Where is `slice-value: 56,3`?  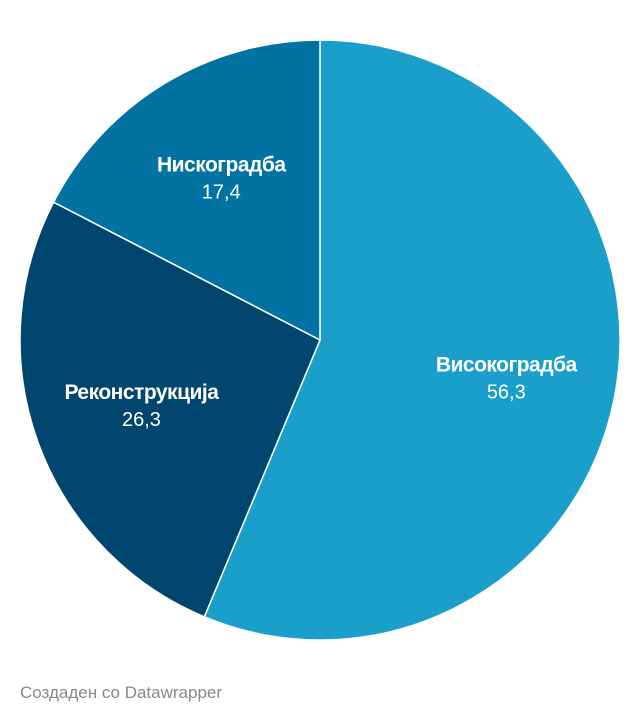 slice-value: 56,3 is located at coordinates (506, 392).